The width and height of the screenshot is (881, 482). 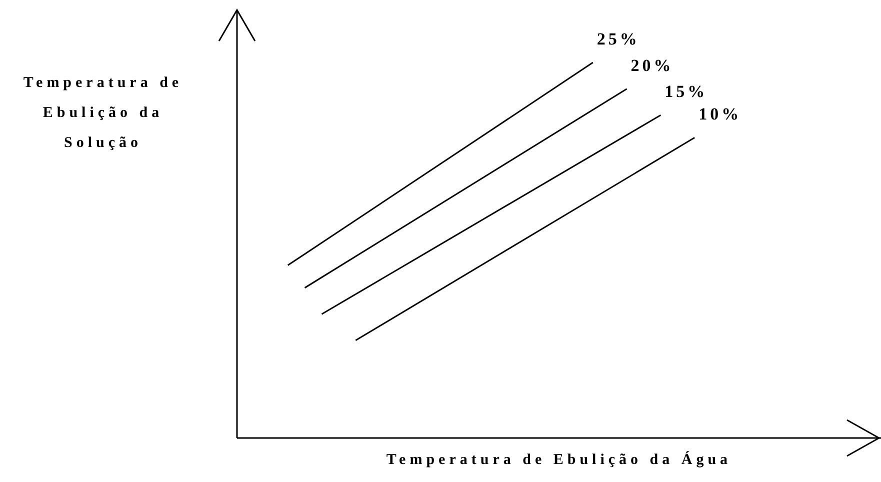 I want to click on x-axis-title: Temperatura de Ebulição da Água, so click(x=559, y=460).